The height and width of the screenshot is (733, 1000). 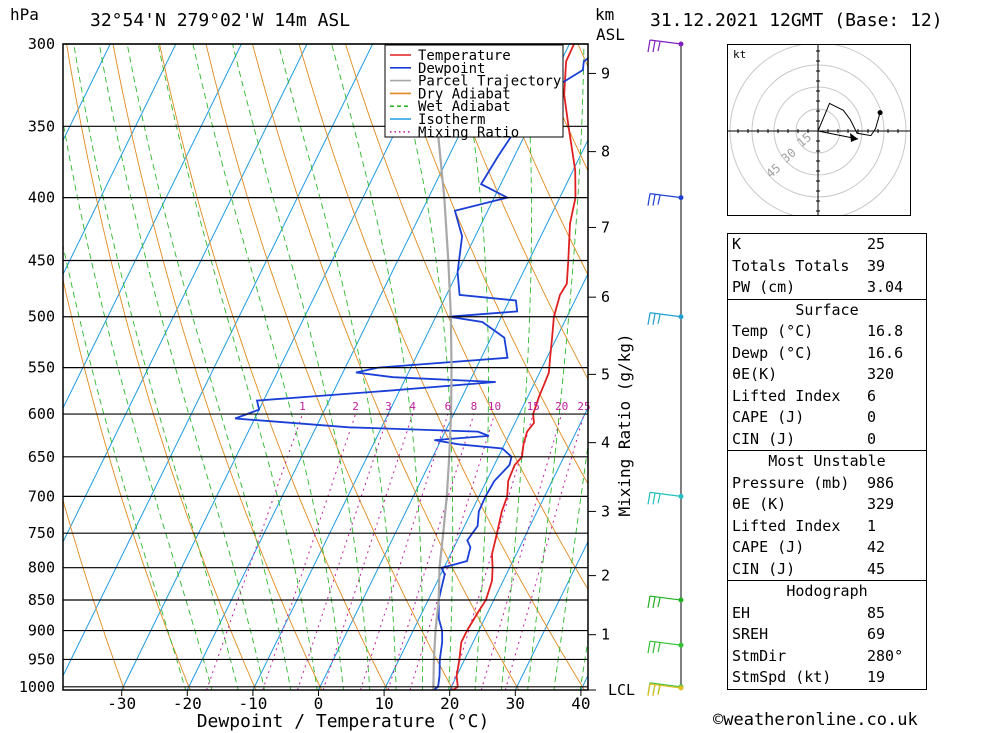 I want to click on mixing-ratio-label: 6, so click(x=448, y=406).